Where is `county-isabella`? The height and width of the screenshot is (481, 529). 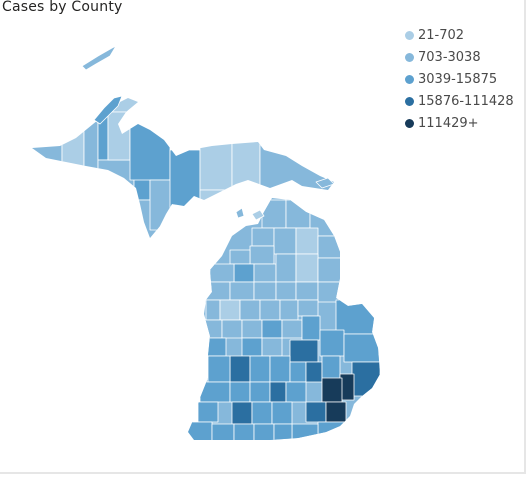 county-isabella is located at coordinates (272, 329).